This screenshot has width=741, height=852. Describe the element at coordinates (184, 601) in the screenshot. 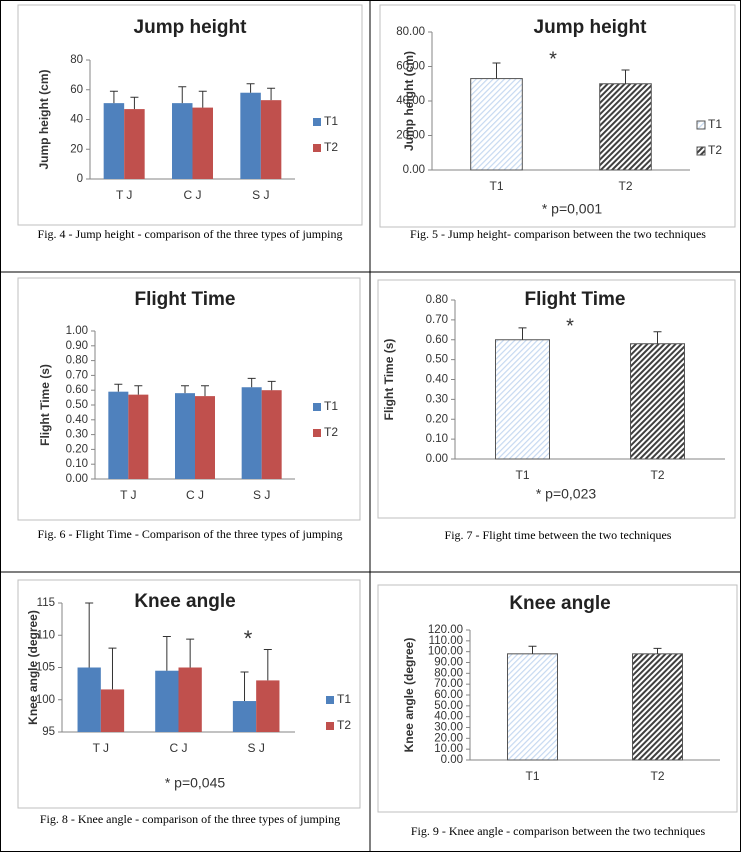

I see `chart-title: Knee angle` at that location.